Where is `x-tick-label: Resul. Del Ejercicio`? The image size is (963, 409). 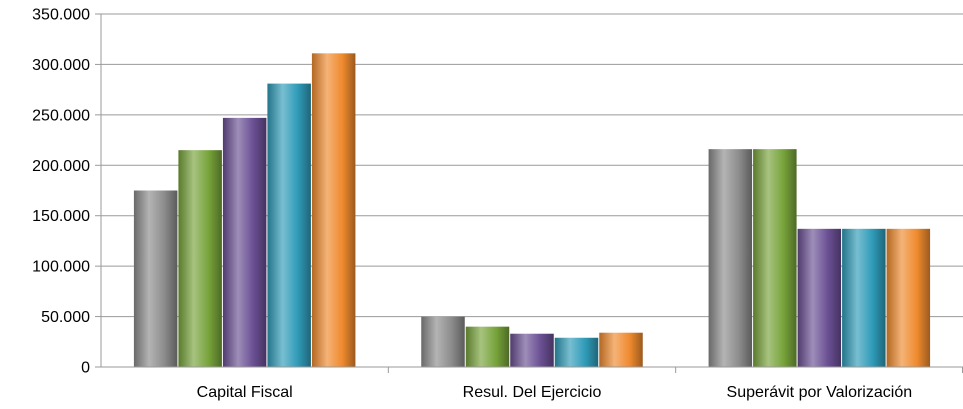
x-tick-label: Resul. Del Ejercicio is located at coordinates (532, 392).